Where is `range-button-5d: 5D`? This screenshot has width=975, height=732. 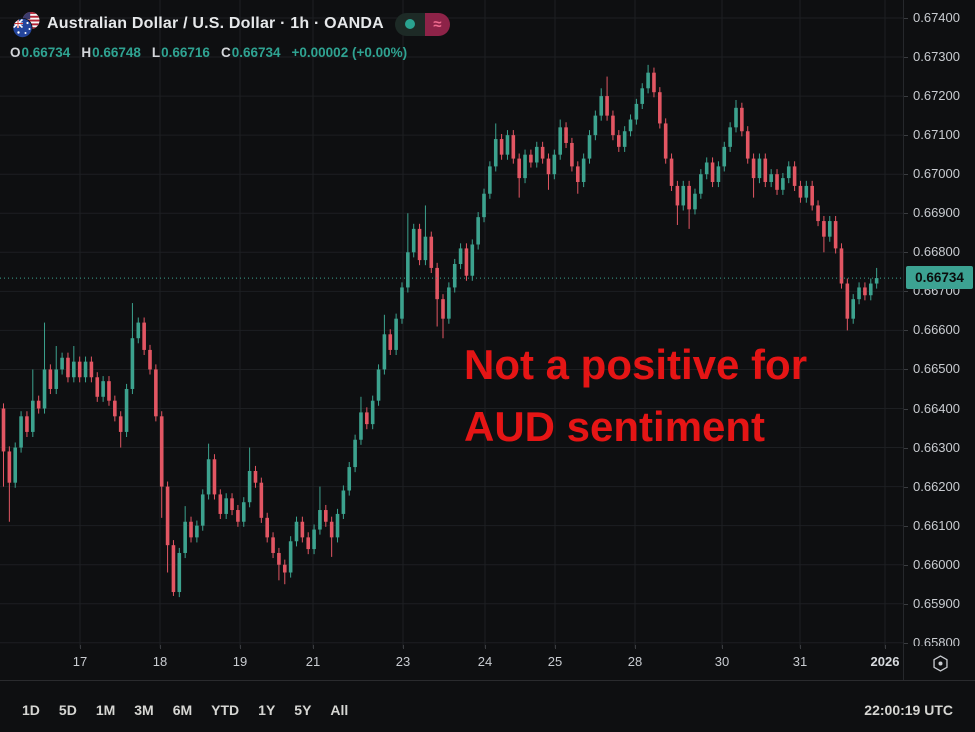
range-button-5d: 5D is located at coordinates (67, 709).